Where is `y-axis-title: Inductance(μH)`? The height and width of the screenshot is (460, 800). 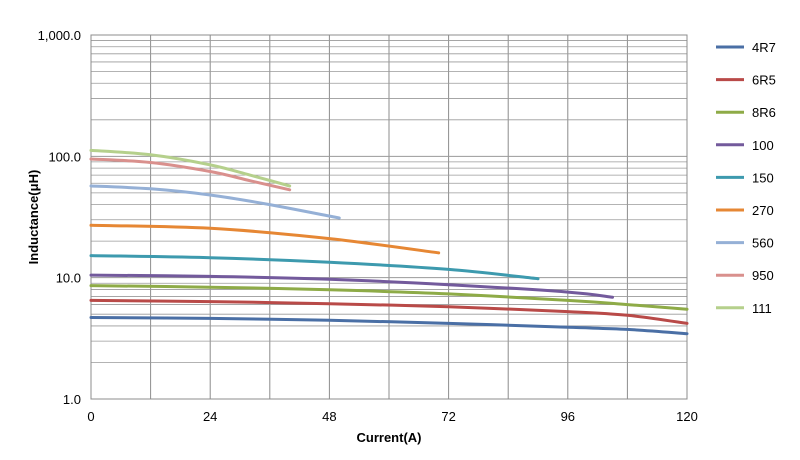
y-axis-title: Inductance(μH) is located at coordinates (33, 217).